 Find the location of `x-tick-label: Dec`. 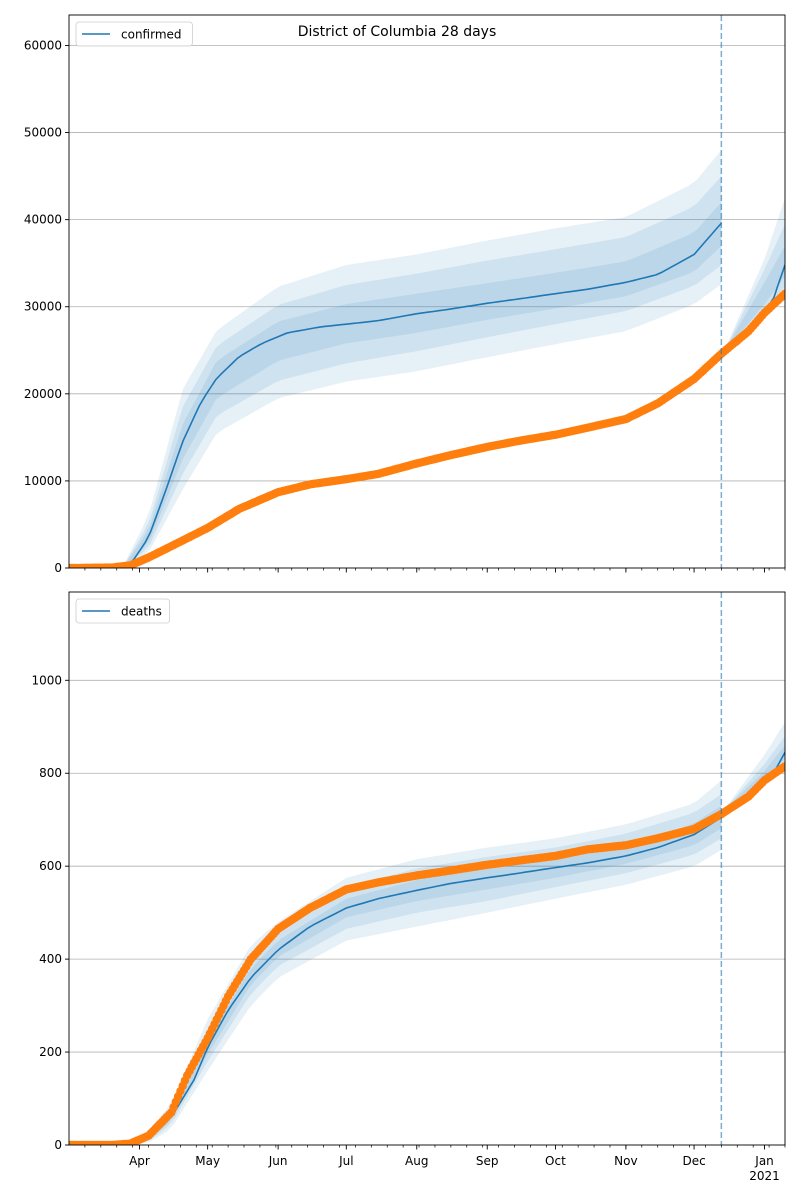

x-tick-label: Dec is located at coordinates (693, 1161).